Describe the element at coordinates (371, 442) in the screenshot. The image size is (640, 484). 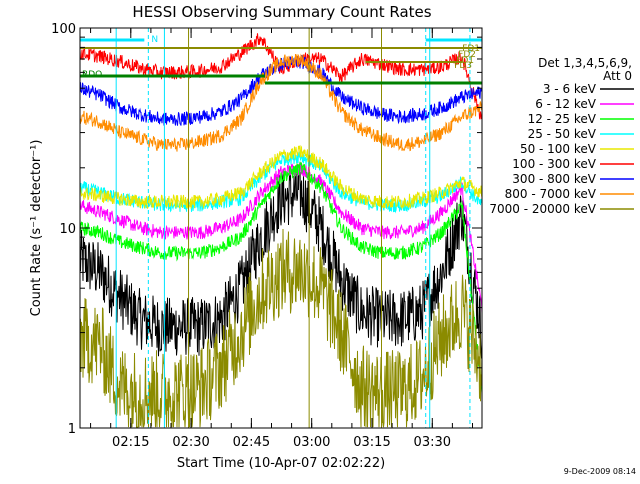
I see `x-tick-label-4: 03:15` at that location.